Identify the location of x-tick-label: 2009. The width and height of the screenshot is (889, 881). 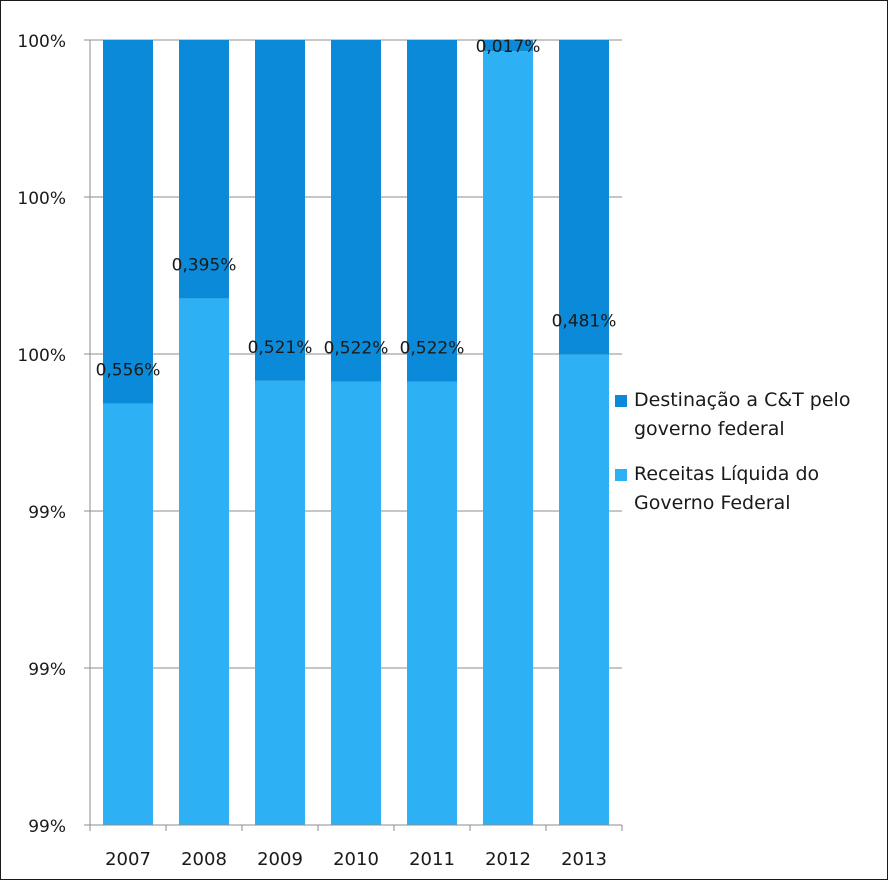
(280, 859).